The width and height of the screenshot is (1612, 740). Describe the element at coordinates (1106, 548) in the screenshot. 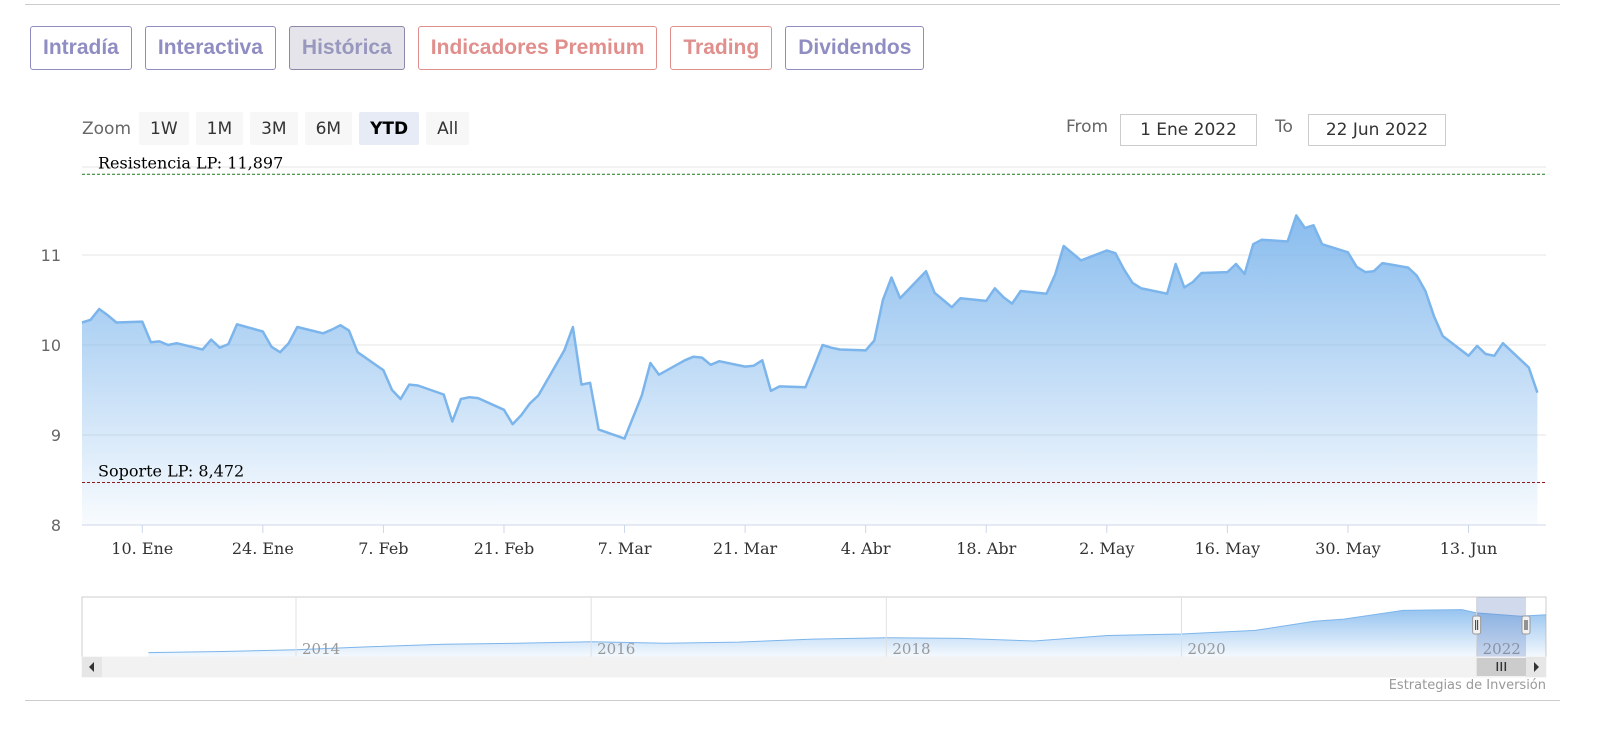

I see `x-tick-label: 2. May` at that location.